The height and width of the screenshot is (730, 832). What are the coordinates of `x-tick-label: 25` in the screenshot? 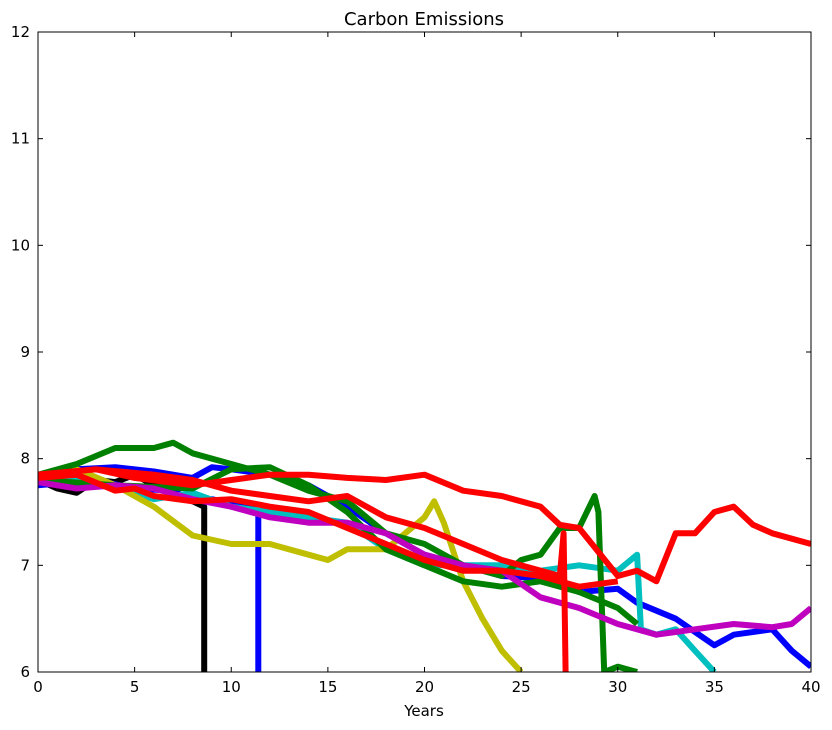 It's located at (521, 687).